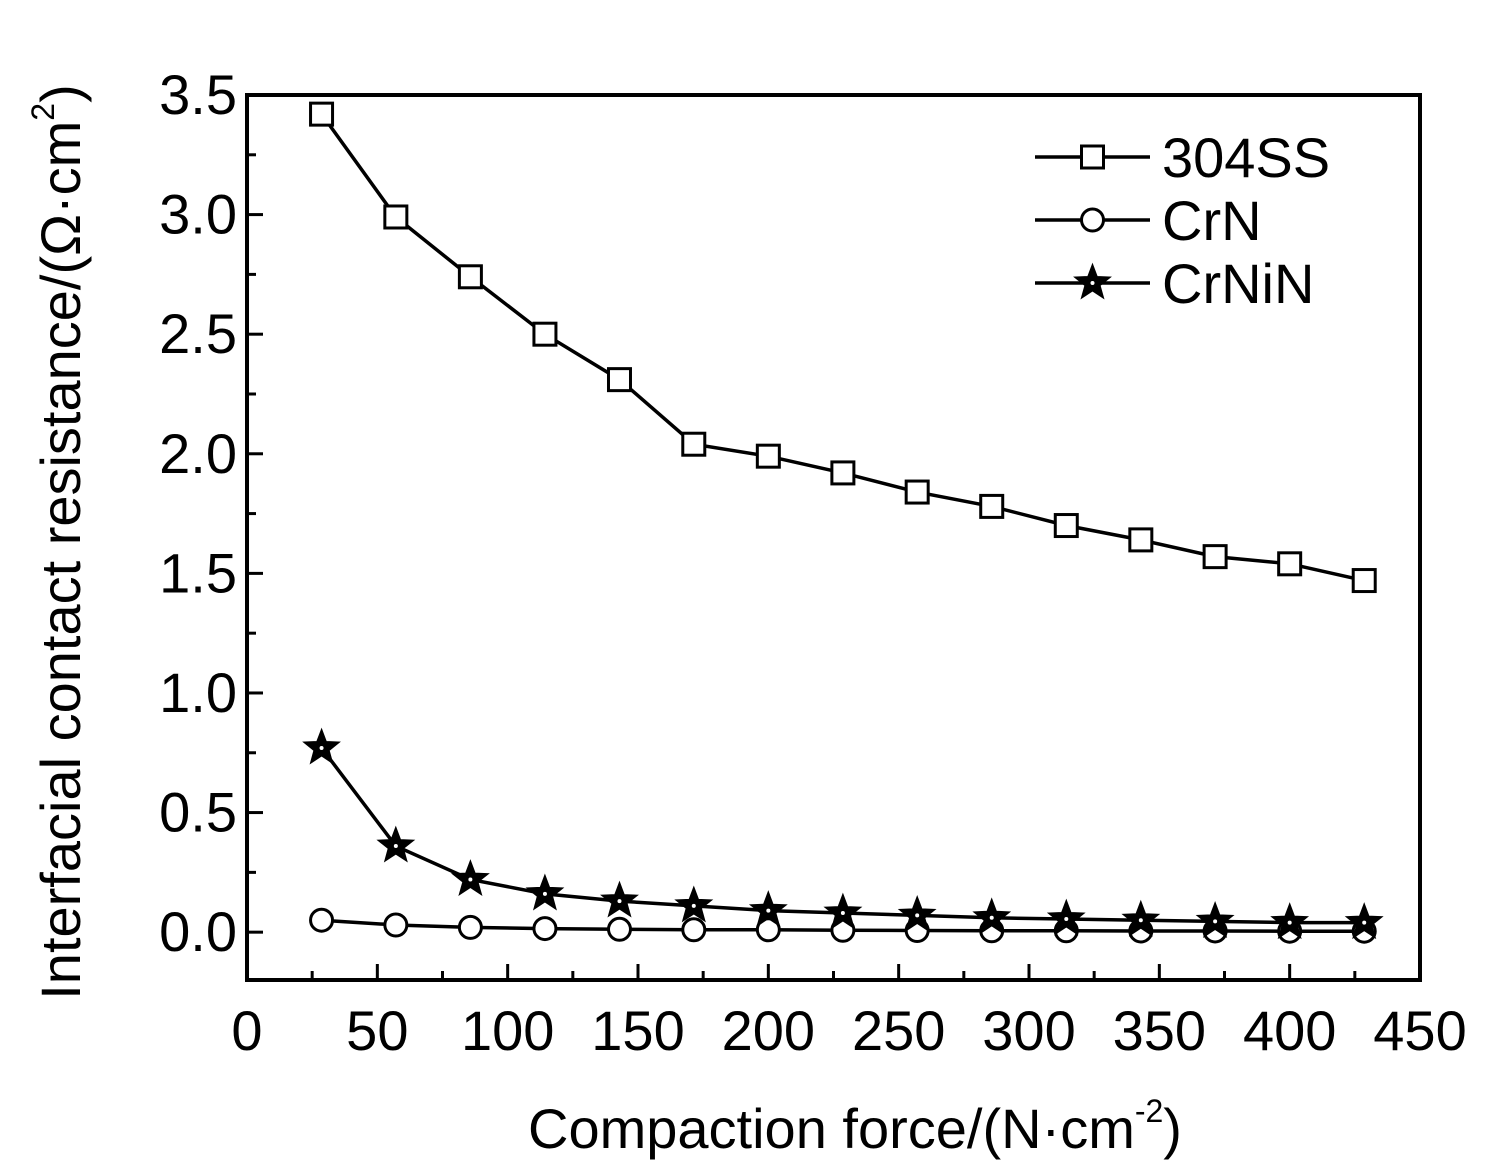  What do you see at coordinates (198, 812) in the screenshot?
I see `y-tick-label: 0.5` at bounding box center [198, 812].